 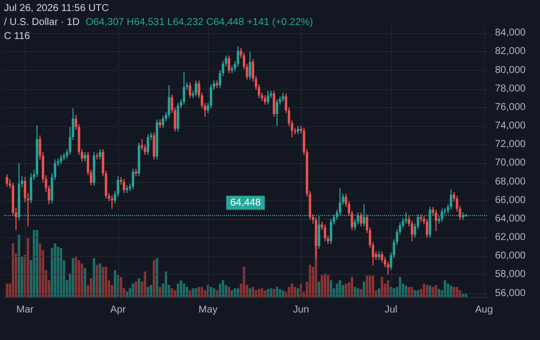 What do you see at coordinates (42, 22) in the screenshot?
I see `chart-title: / U.S. Dollar · 1D` at bounding box center [42, 22].